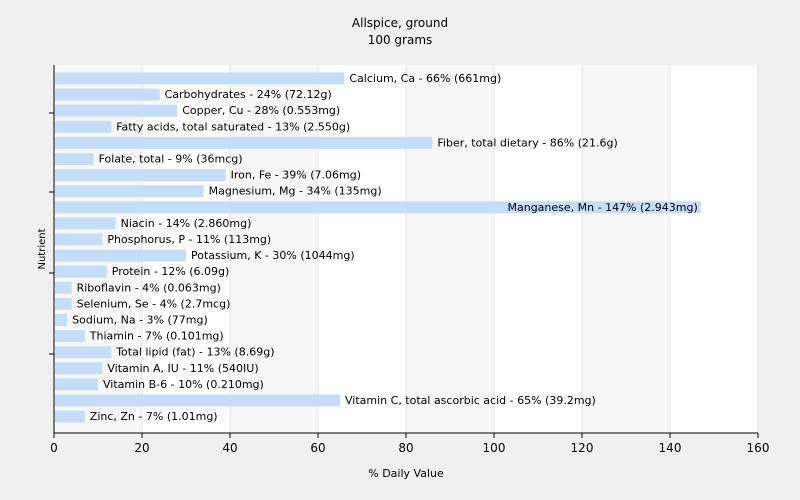 This screenshot has width=800, height=500. I want to click on x-tick-label: 0, so click(54, 448).